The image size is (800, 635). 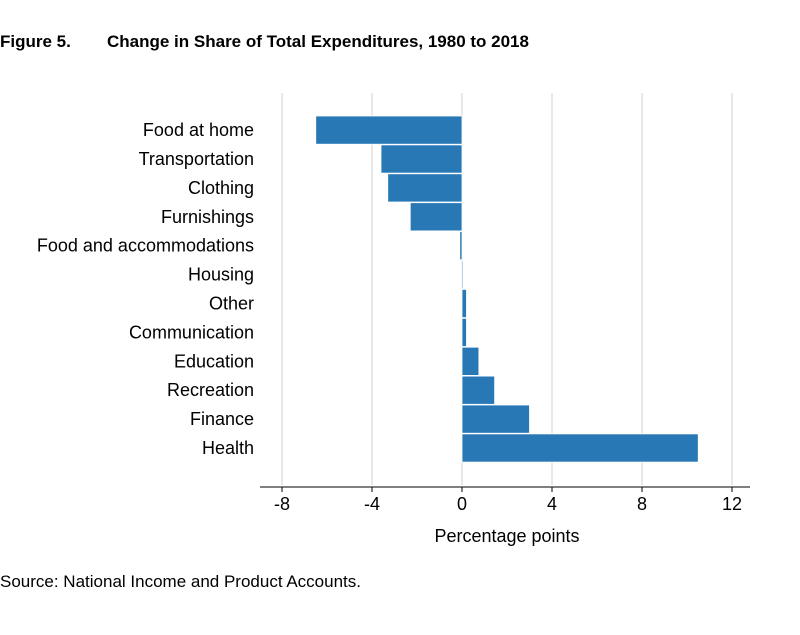 I want to click on category-label-9: Recreation, so click(x=210, y=390).